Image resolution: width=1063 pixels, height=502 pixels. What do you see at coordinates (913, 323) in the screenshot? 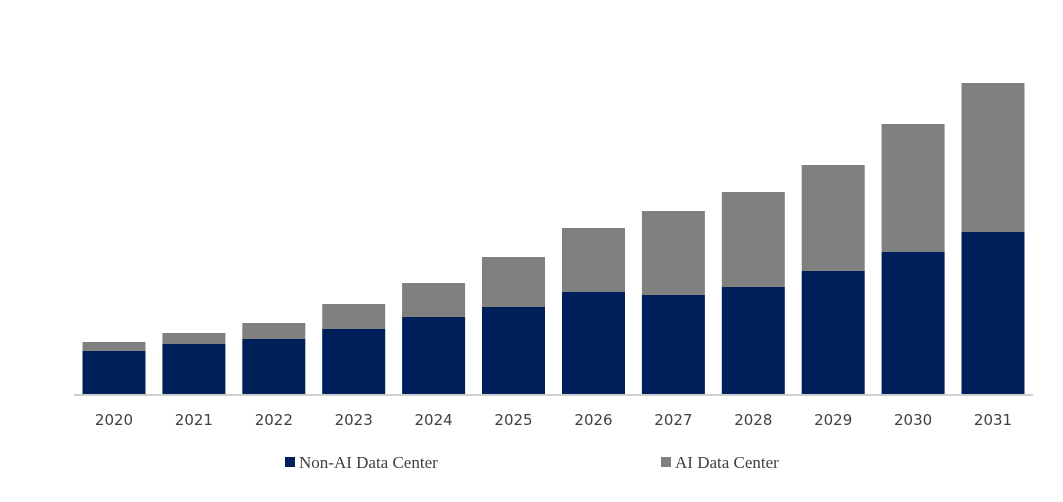
I see `bar-2030-non-ai` at bounding box center [913, 323].